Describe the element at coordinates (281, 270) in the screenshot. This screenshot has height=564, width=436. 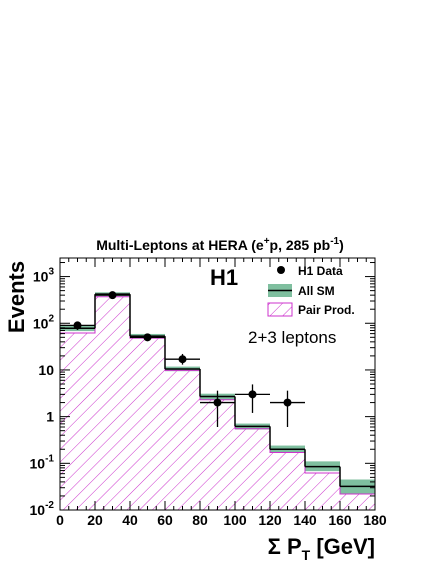
I see `legend-data-marker` at that location.